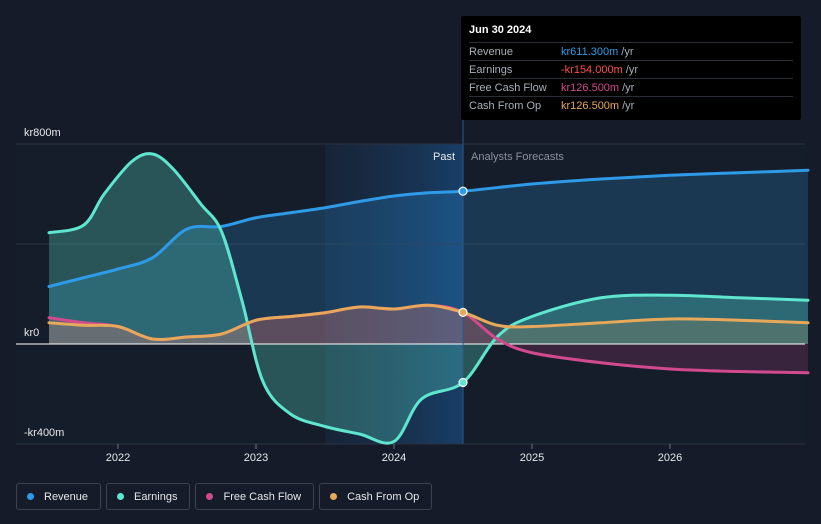 The width and height of the screenshot is (821, 524). Describe the element at coordinates (44, 283) in the screenshot. I see `y-axis-ticks: kr800m kr0 -kr400m` at that location.